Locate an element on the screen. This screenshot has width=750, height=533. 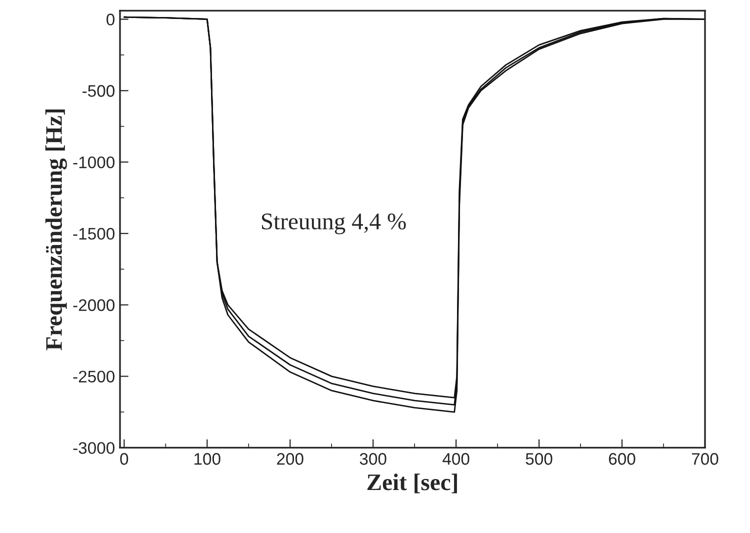
y-tick-label: -2500 is located at coordinates (93, 376).